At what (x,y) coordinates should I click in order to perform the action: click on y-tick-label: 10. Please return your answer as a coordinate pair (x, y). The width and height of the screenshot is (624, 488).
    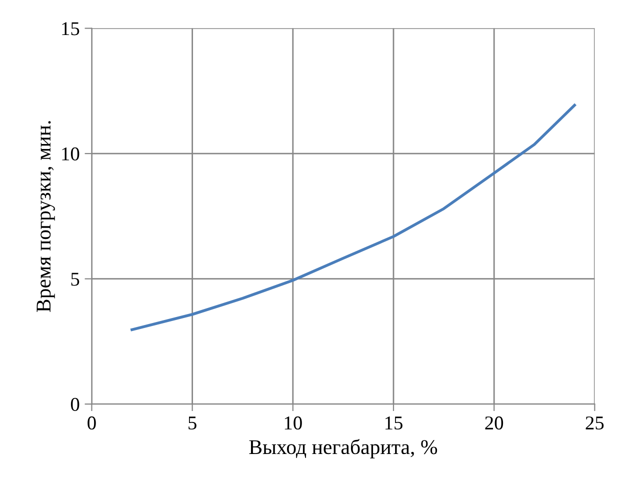
    Looking at the image, I should click on (71, 153).